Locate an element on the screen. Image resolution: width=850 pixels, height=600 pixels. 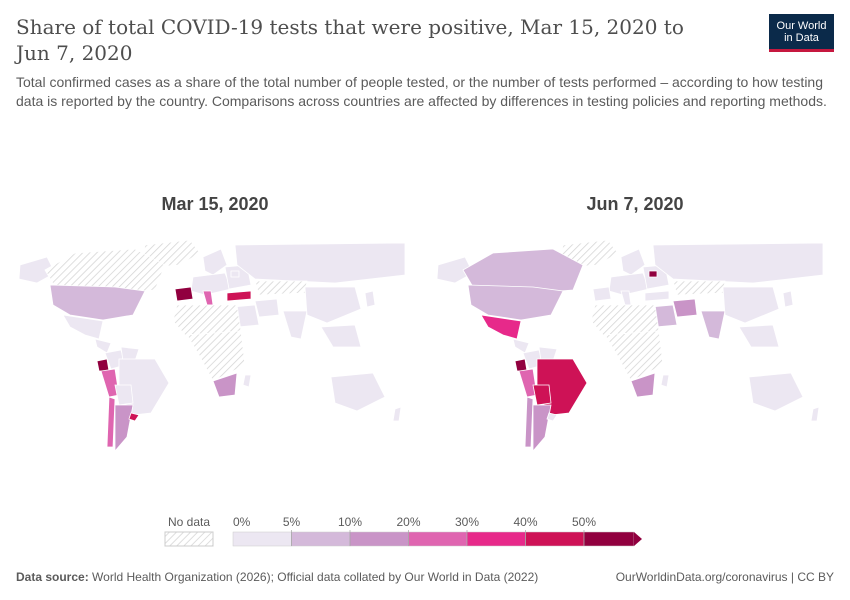
legend-tick: 20% is located at coordinates (408, 522).